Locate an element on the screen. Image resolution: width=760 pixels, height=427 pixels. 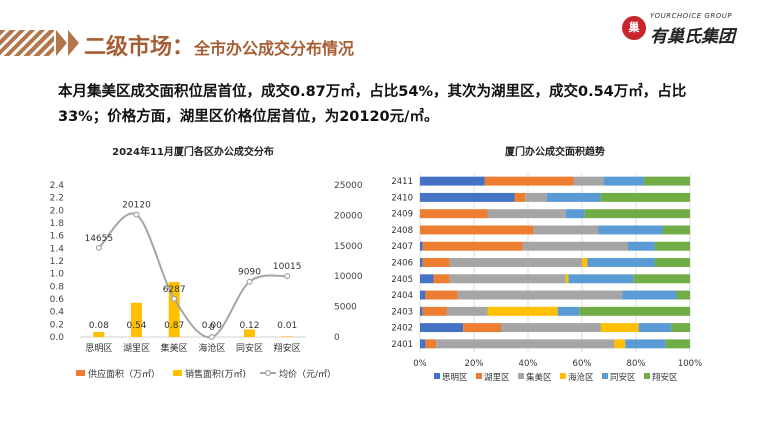
y-tick-label: 2407 is located at coordinates (402, 247).